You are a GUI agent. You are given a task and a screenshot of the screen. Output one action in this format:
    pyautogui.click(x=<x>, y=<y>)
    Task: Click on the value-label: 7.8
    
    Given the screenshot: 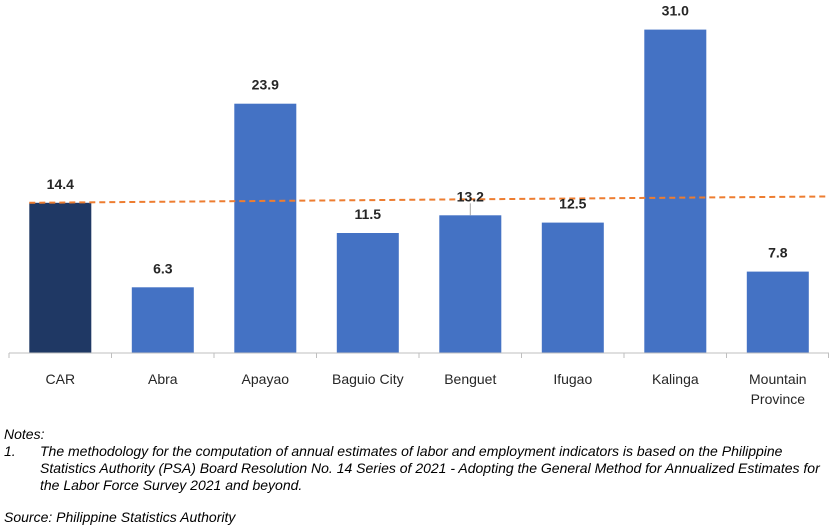 What is the action you would take?
    pyautogui.click(x=778, y=253)
    